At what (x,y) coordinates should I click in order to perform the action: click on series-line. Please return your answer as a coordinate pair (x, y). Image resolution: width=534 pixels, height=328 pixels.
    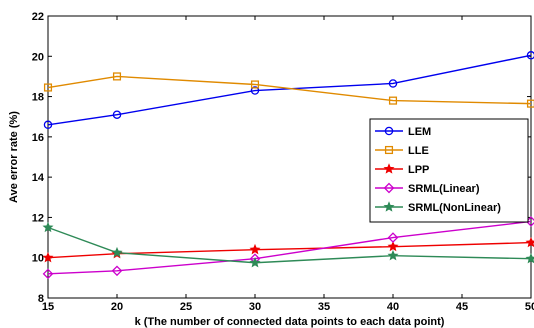
    Looking at the image, I should click on (289, 90).